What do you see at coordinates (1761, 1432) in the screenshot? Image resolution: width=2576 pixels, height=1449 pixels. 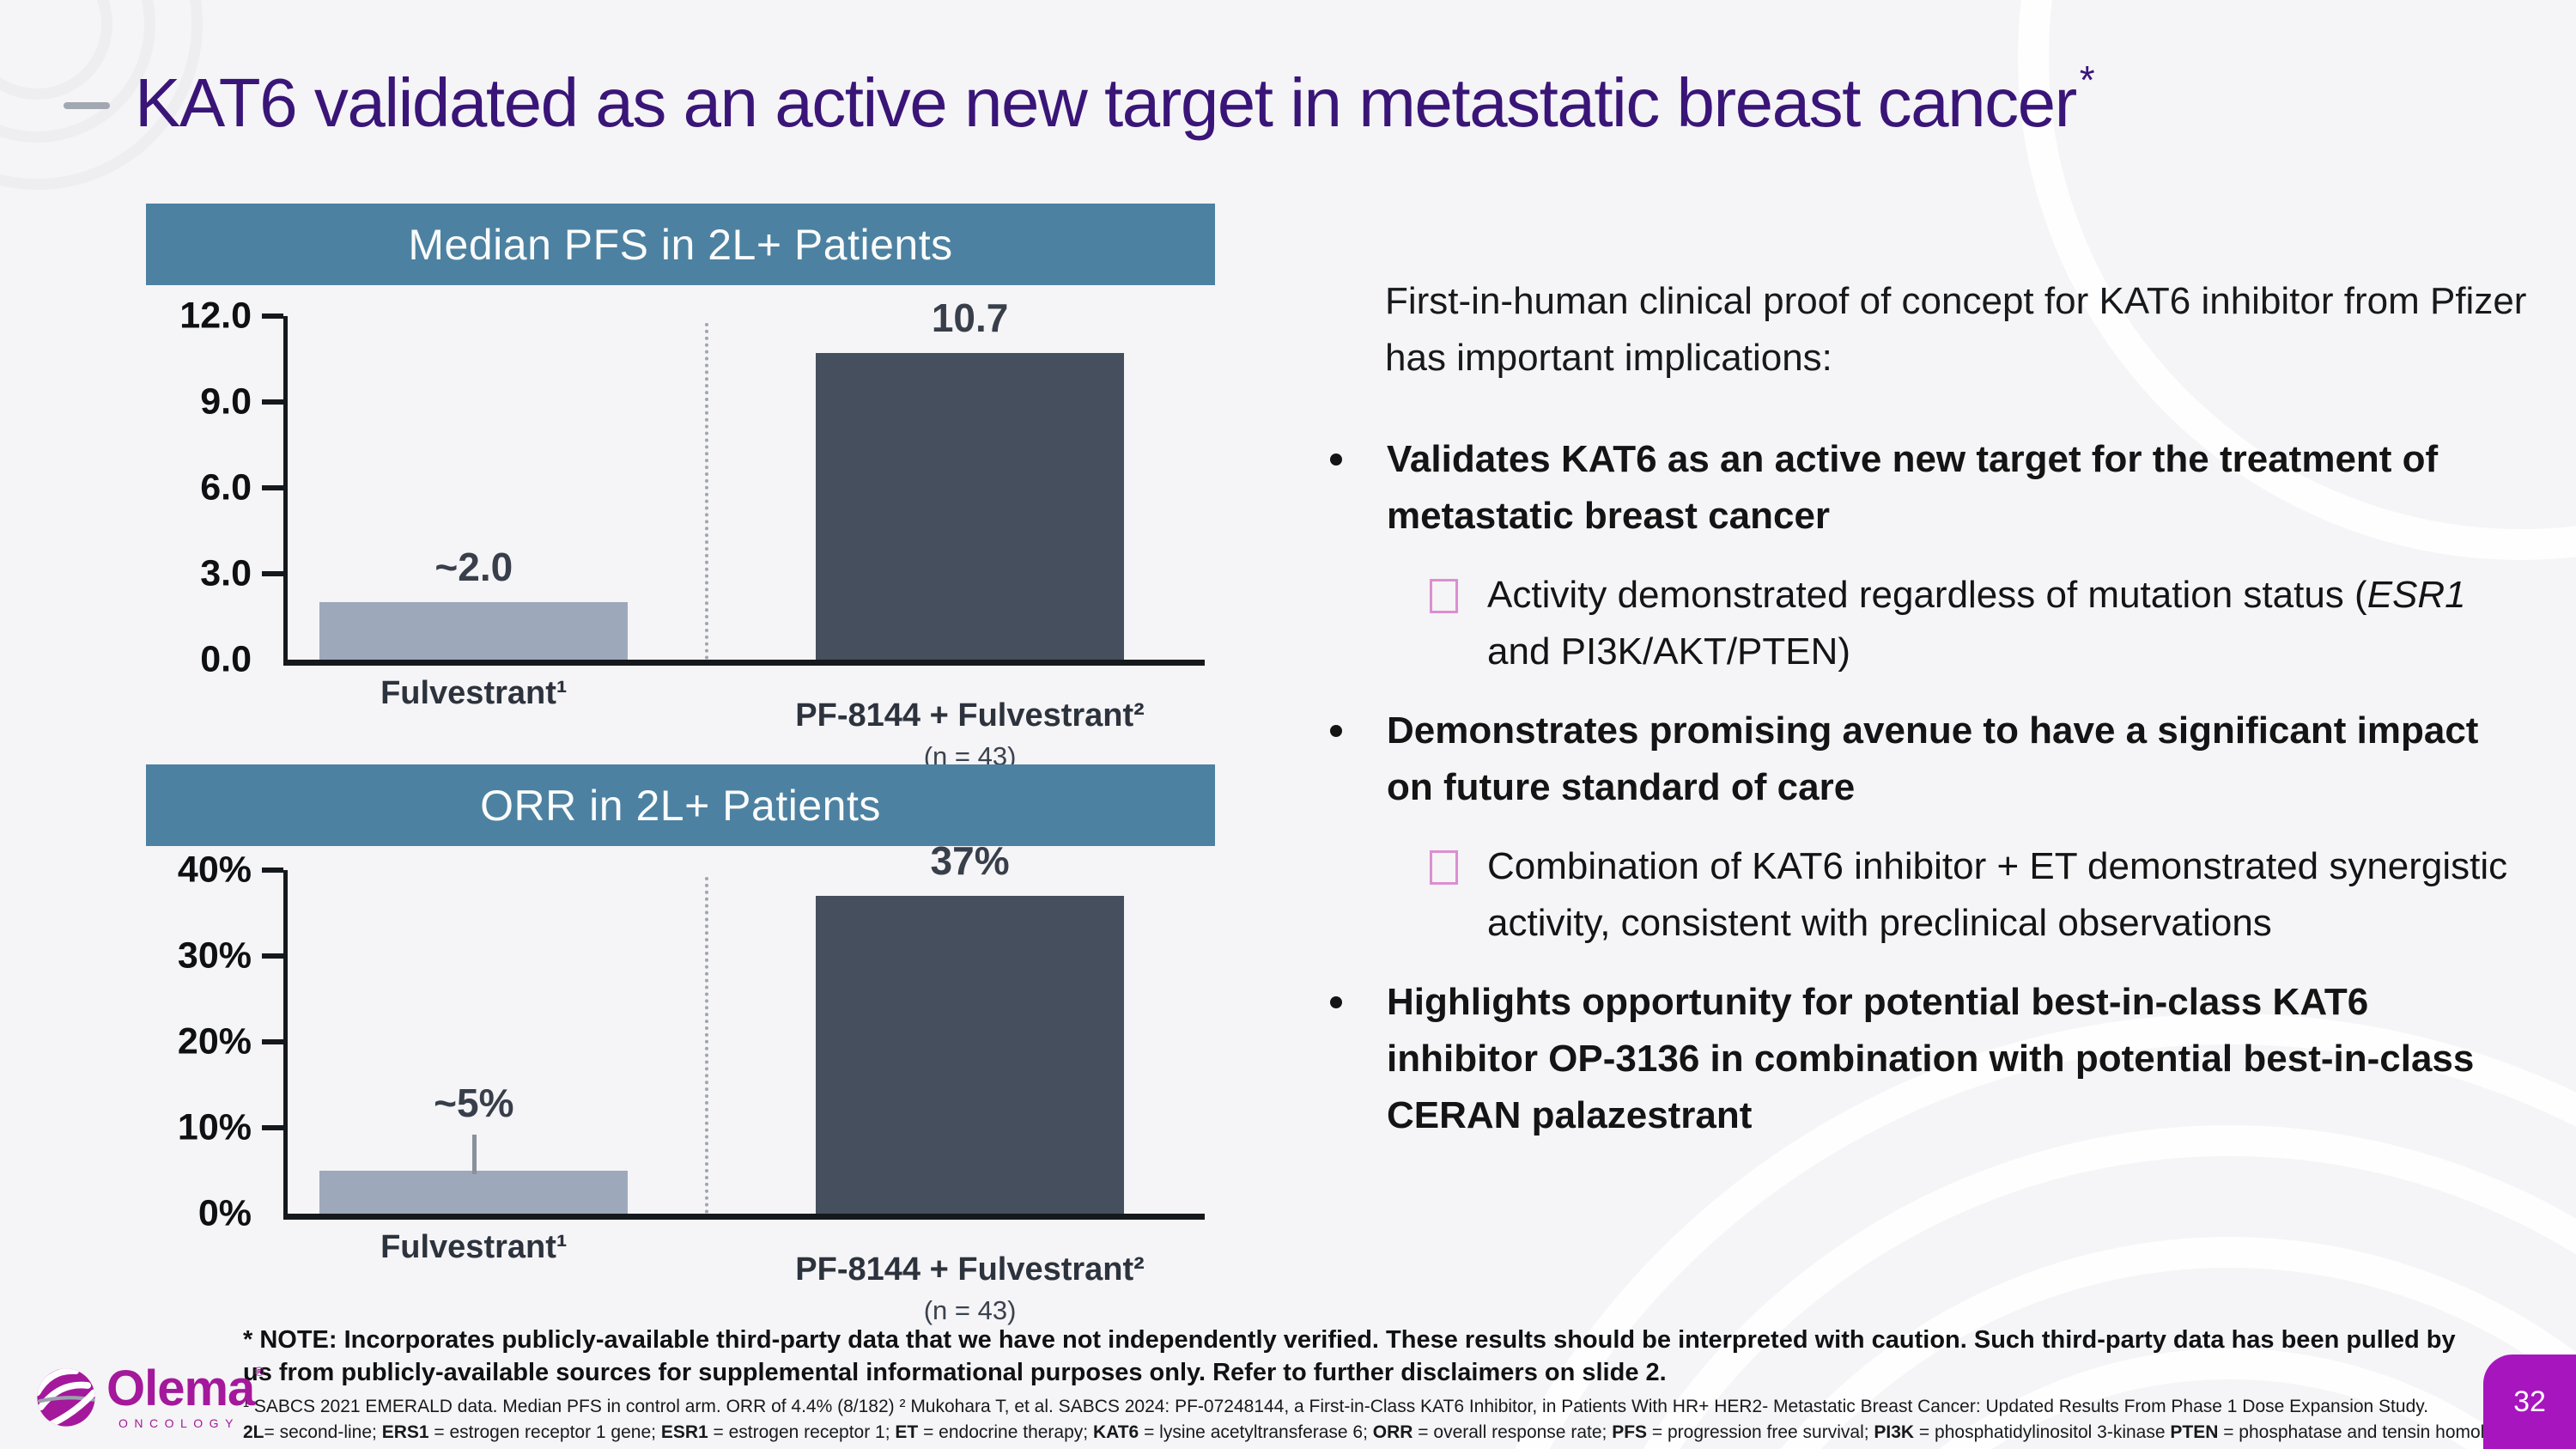 I see `text-segment: = progression free survival;` at bounding box center [1761, 1432].